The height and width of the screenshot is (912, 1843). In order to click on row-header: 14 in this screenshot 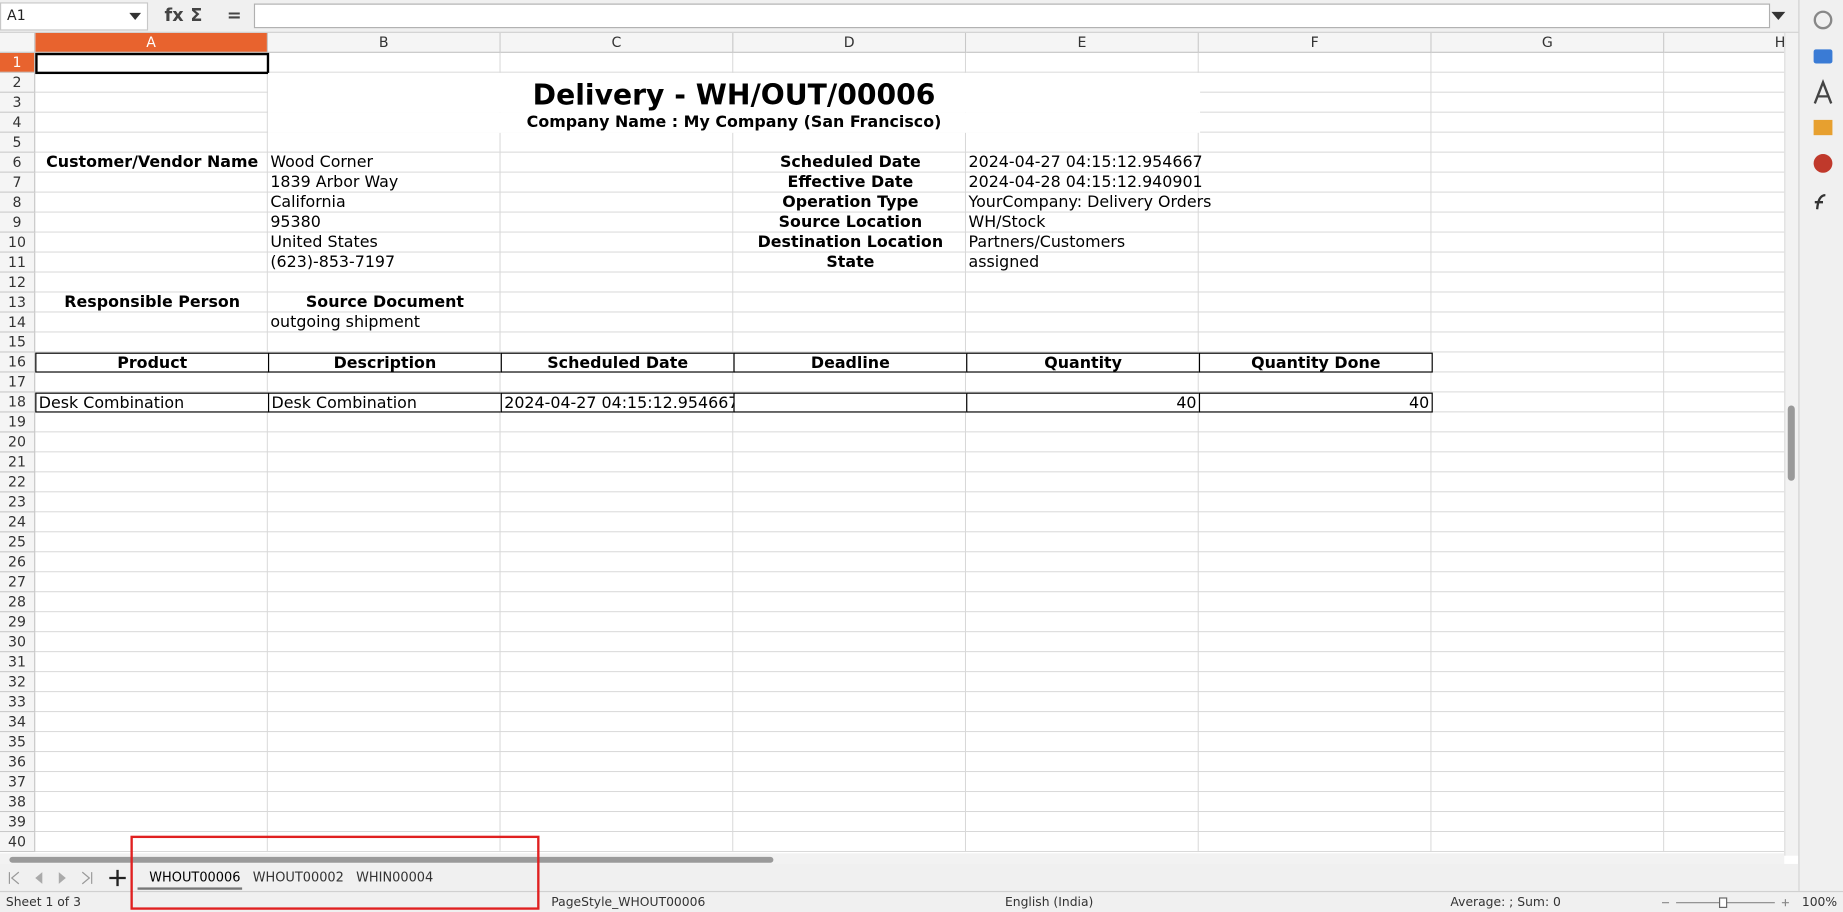, I will do `click(18, 322)`.